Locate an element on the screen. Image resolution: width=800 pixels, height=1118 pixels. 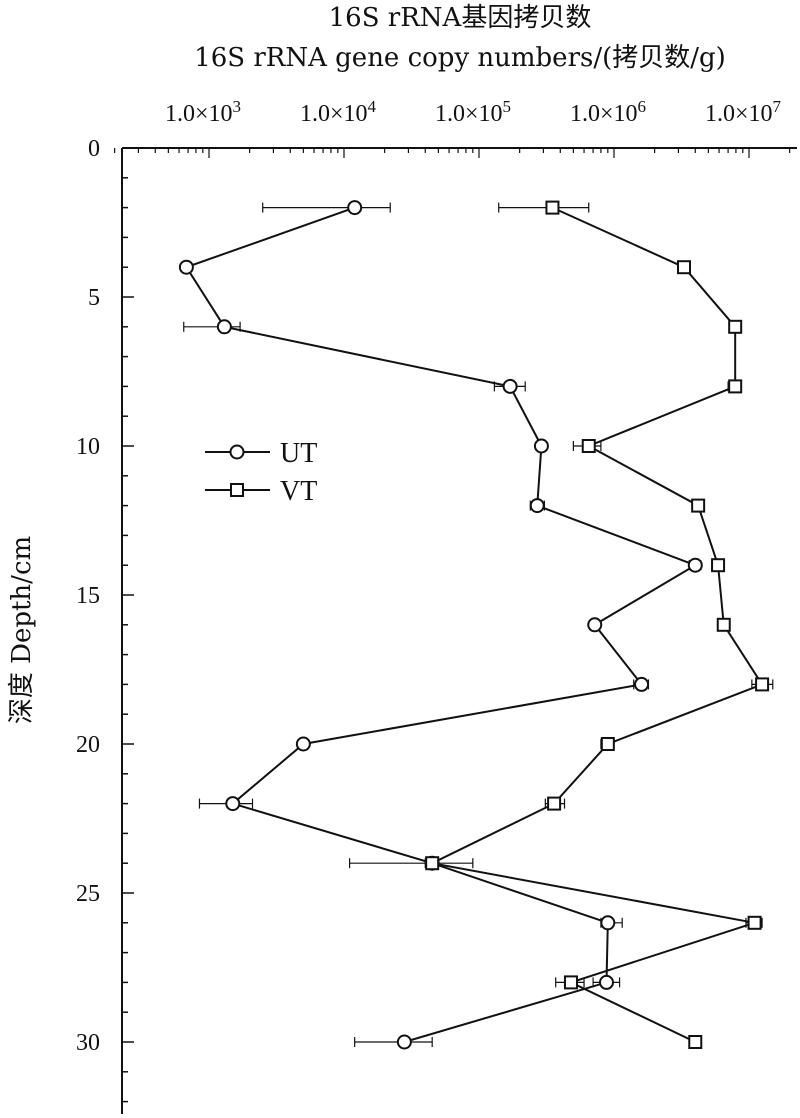
legend-vt-label: VT is located at coordinates (298, 491).